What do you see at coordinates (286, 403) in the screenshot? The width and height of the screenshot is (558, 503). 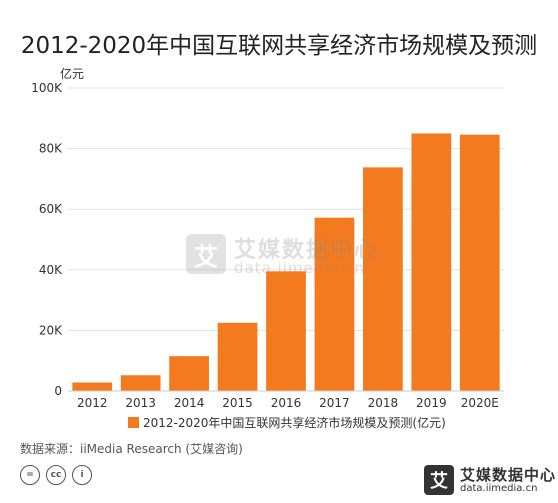 I see `x-tick-label: 2016` at bounding box center [286, 403].